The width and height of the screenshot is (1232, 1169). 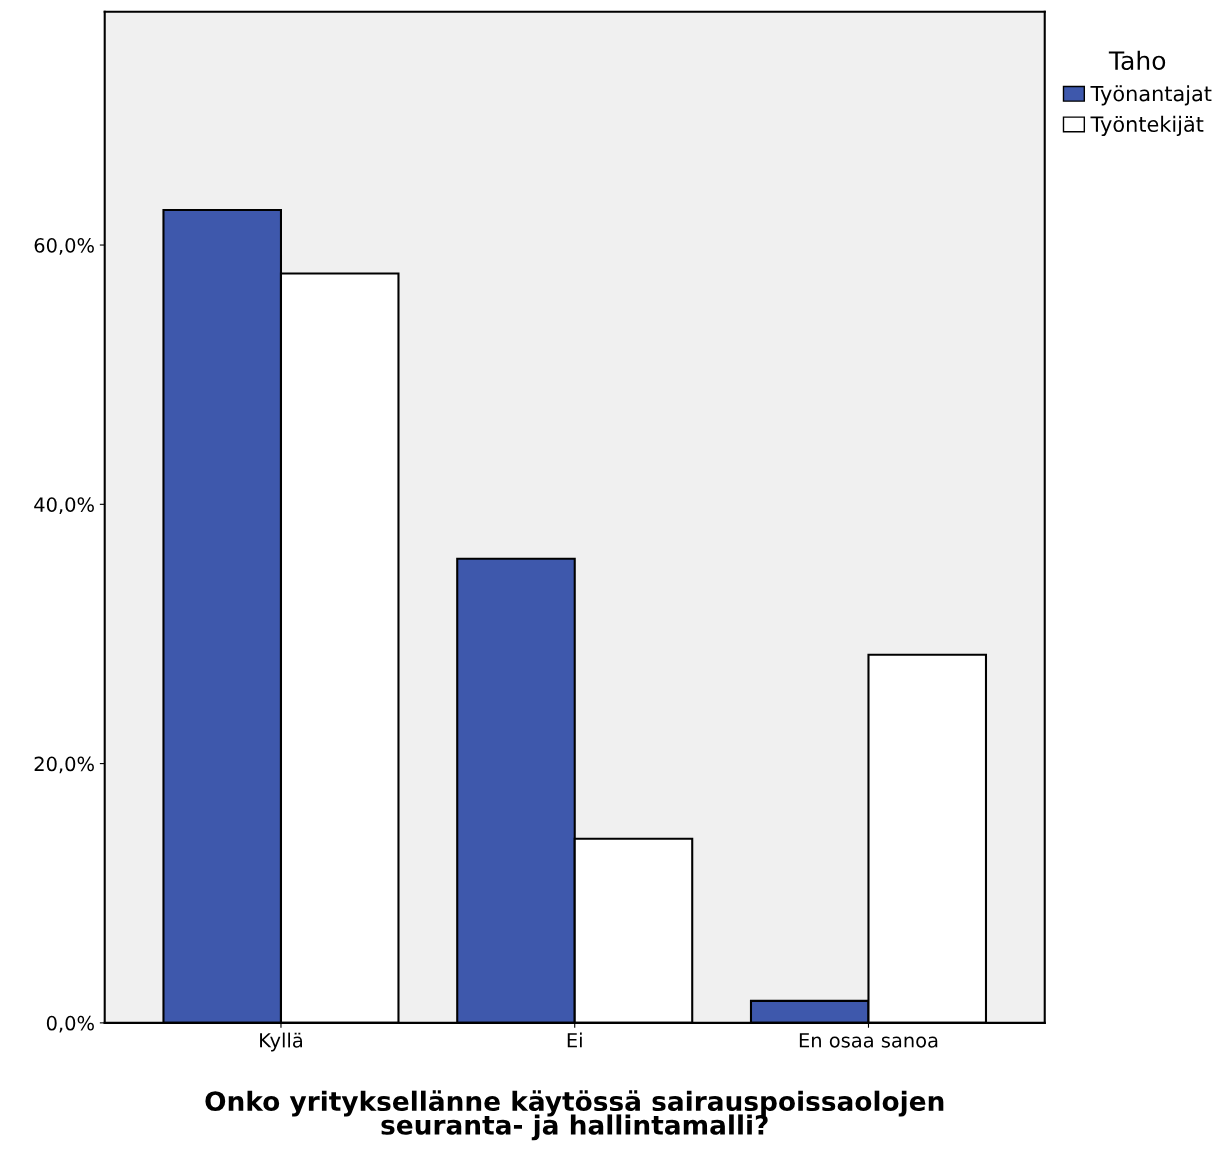 I want to click on x-tick-label: Ei, so click(x=574, y=1040).